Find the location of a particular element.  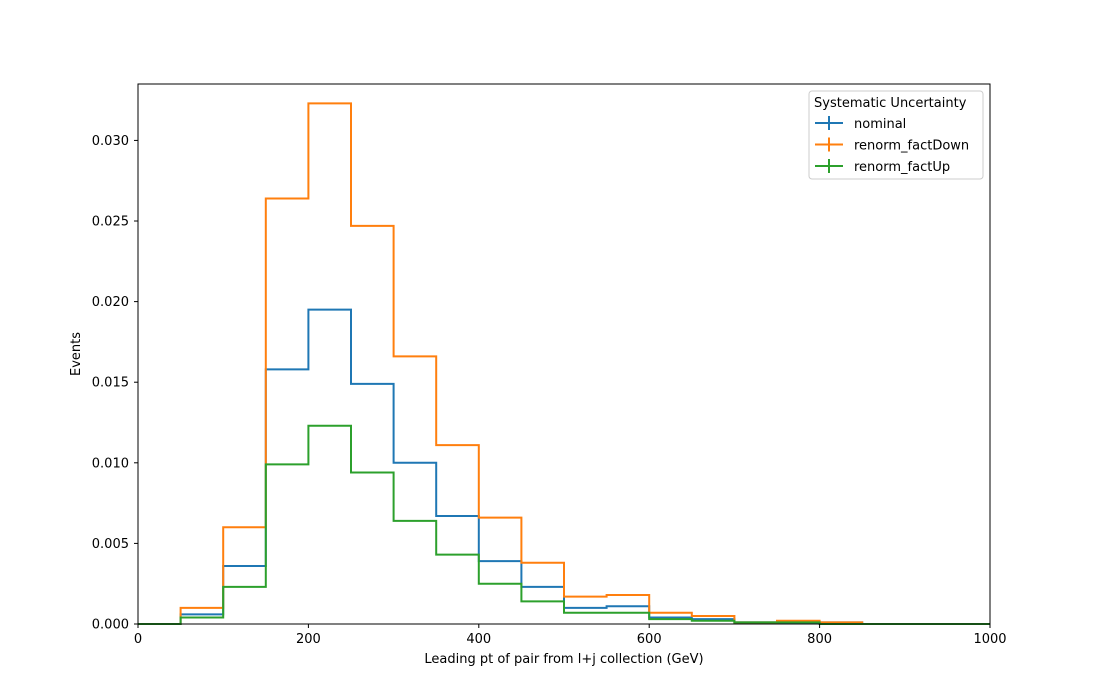

legend-box is located at coordinates (896, 135).